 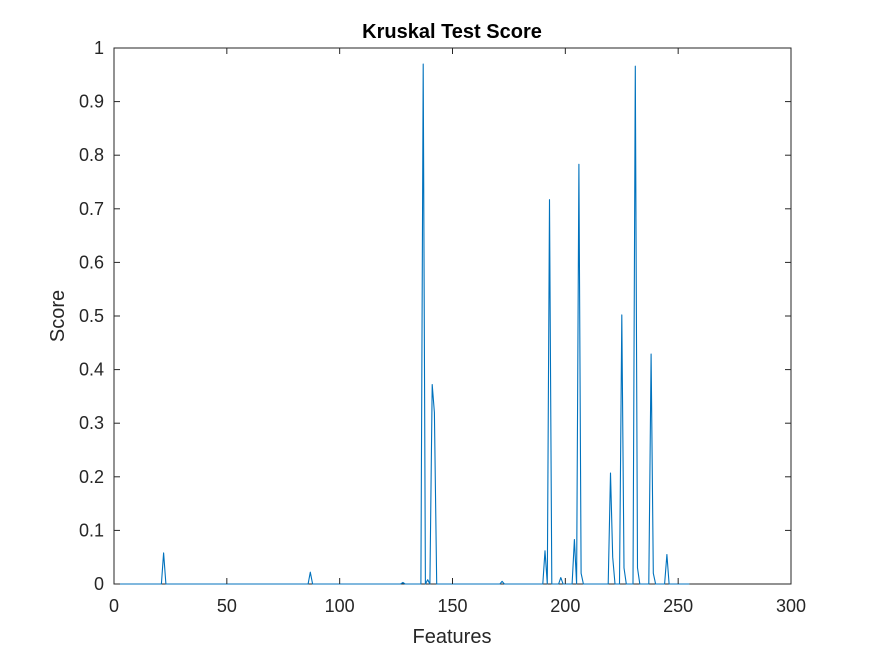 What do you see at coordinates (791, 606) in the screenshot?
I see `x-tick-label: 300` at bounding box center [791, 606].